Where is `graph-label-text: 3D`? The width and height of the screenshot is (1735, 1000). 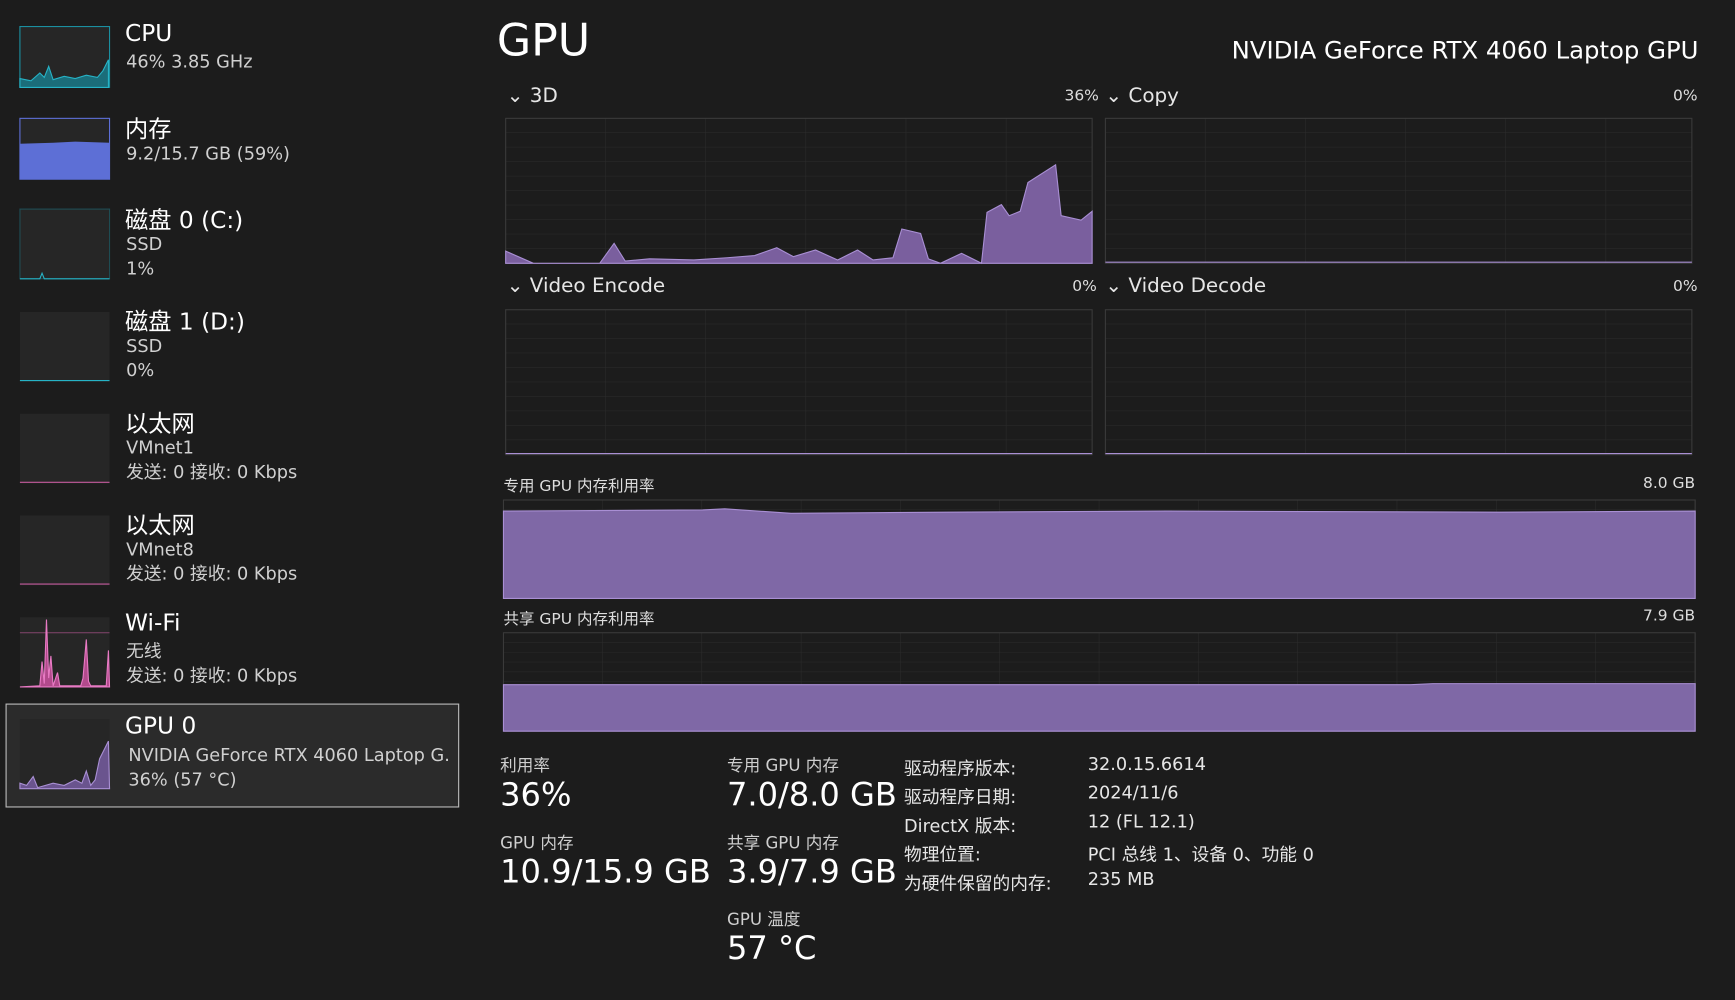
graph-label-text: 3D is located at coordinates (543, 96).